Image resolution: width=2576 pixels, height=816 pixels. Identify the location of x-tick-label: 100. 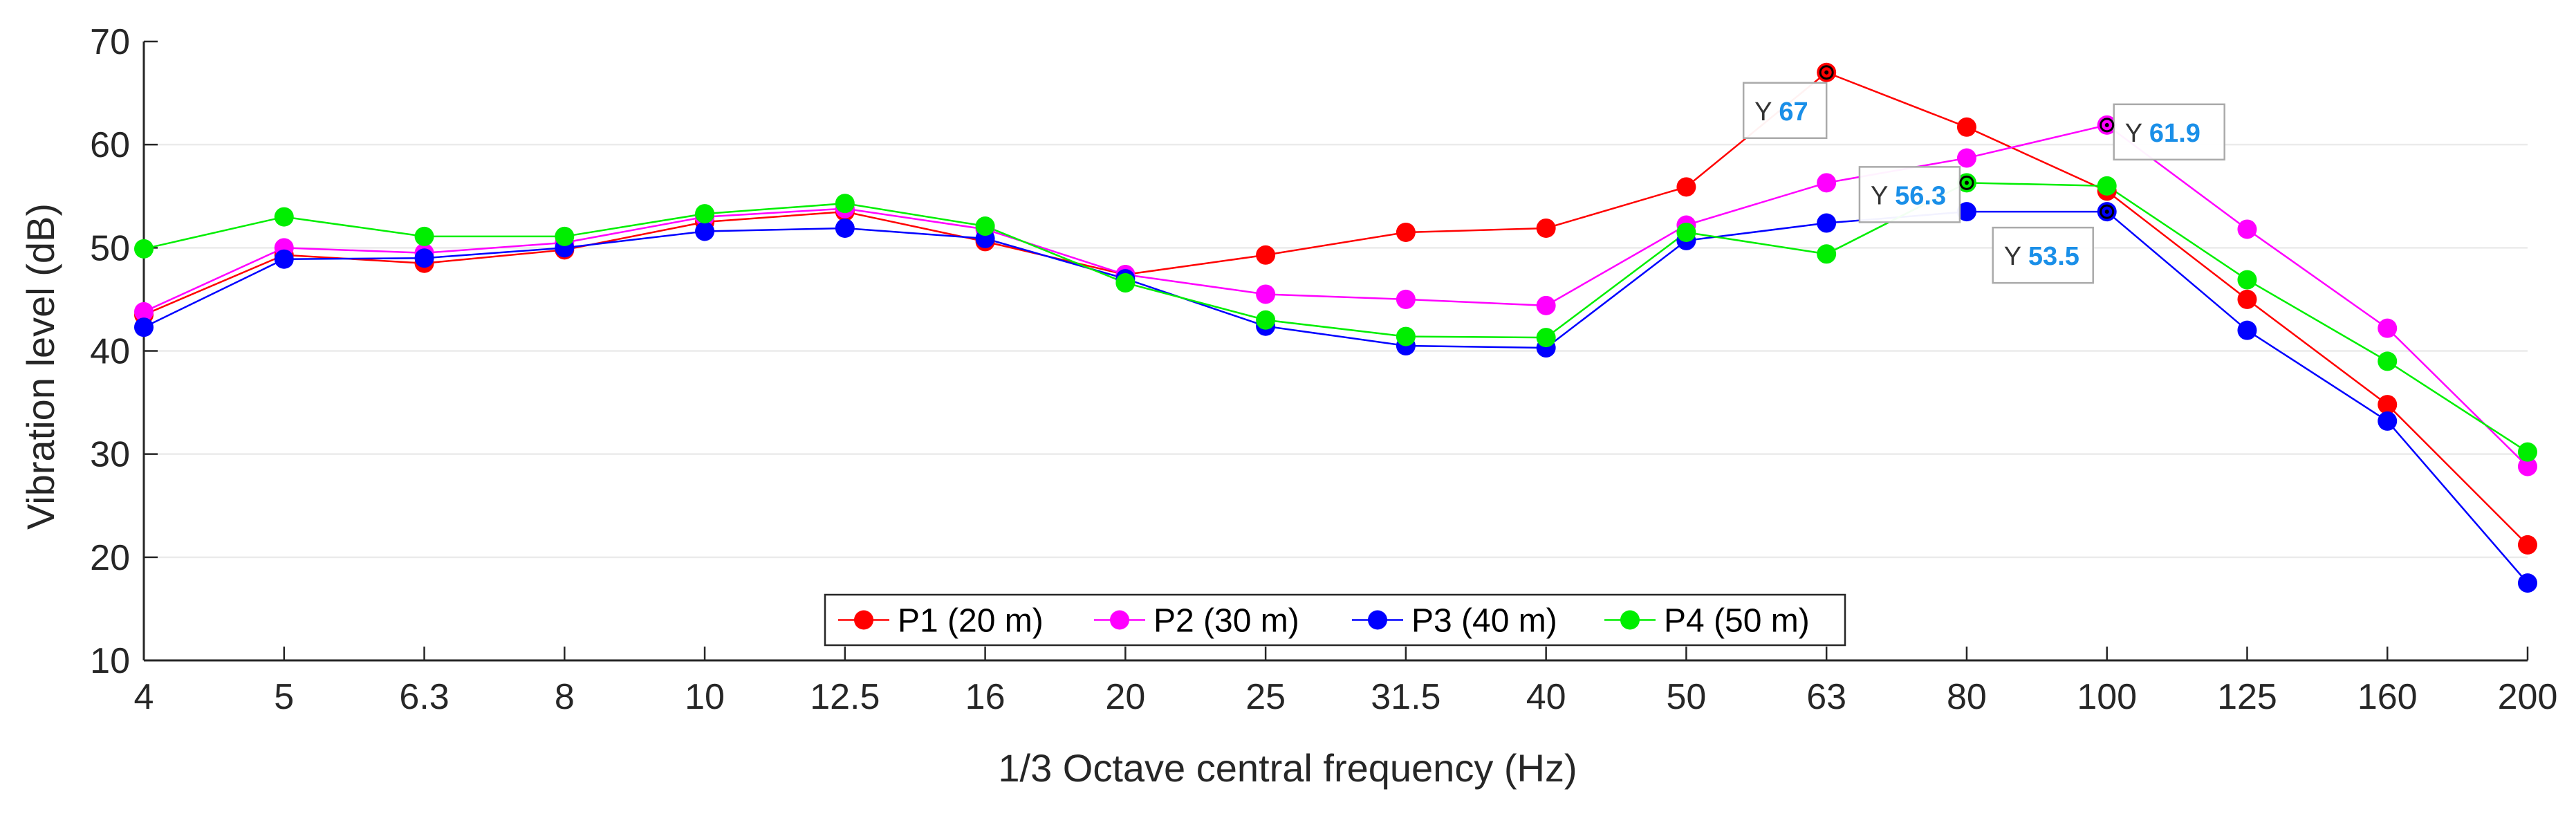
(2107, 697).